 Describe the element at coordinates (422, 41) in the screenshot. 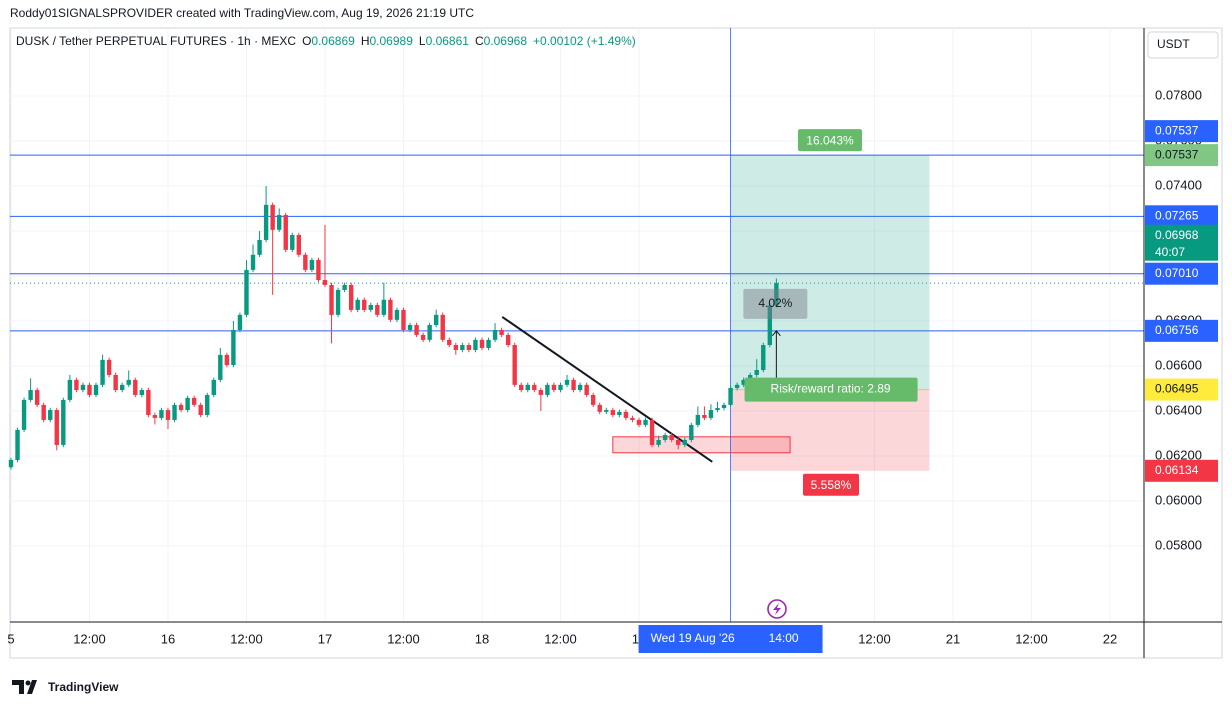

I see `legend-key: L` at that location.